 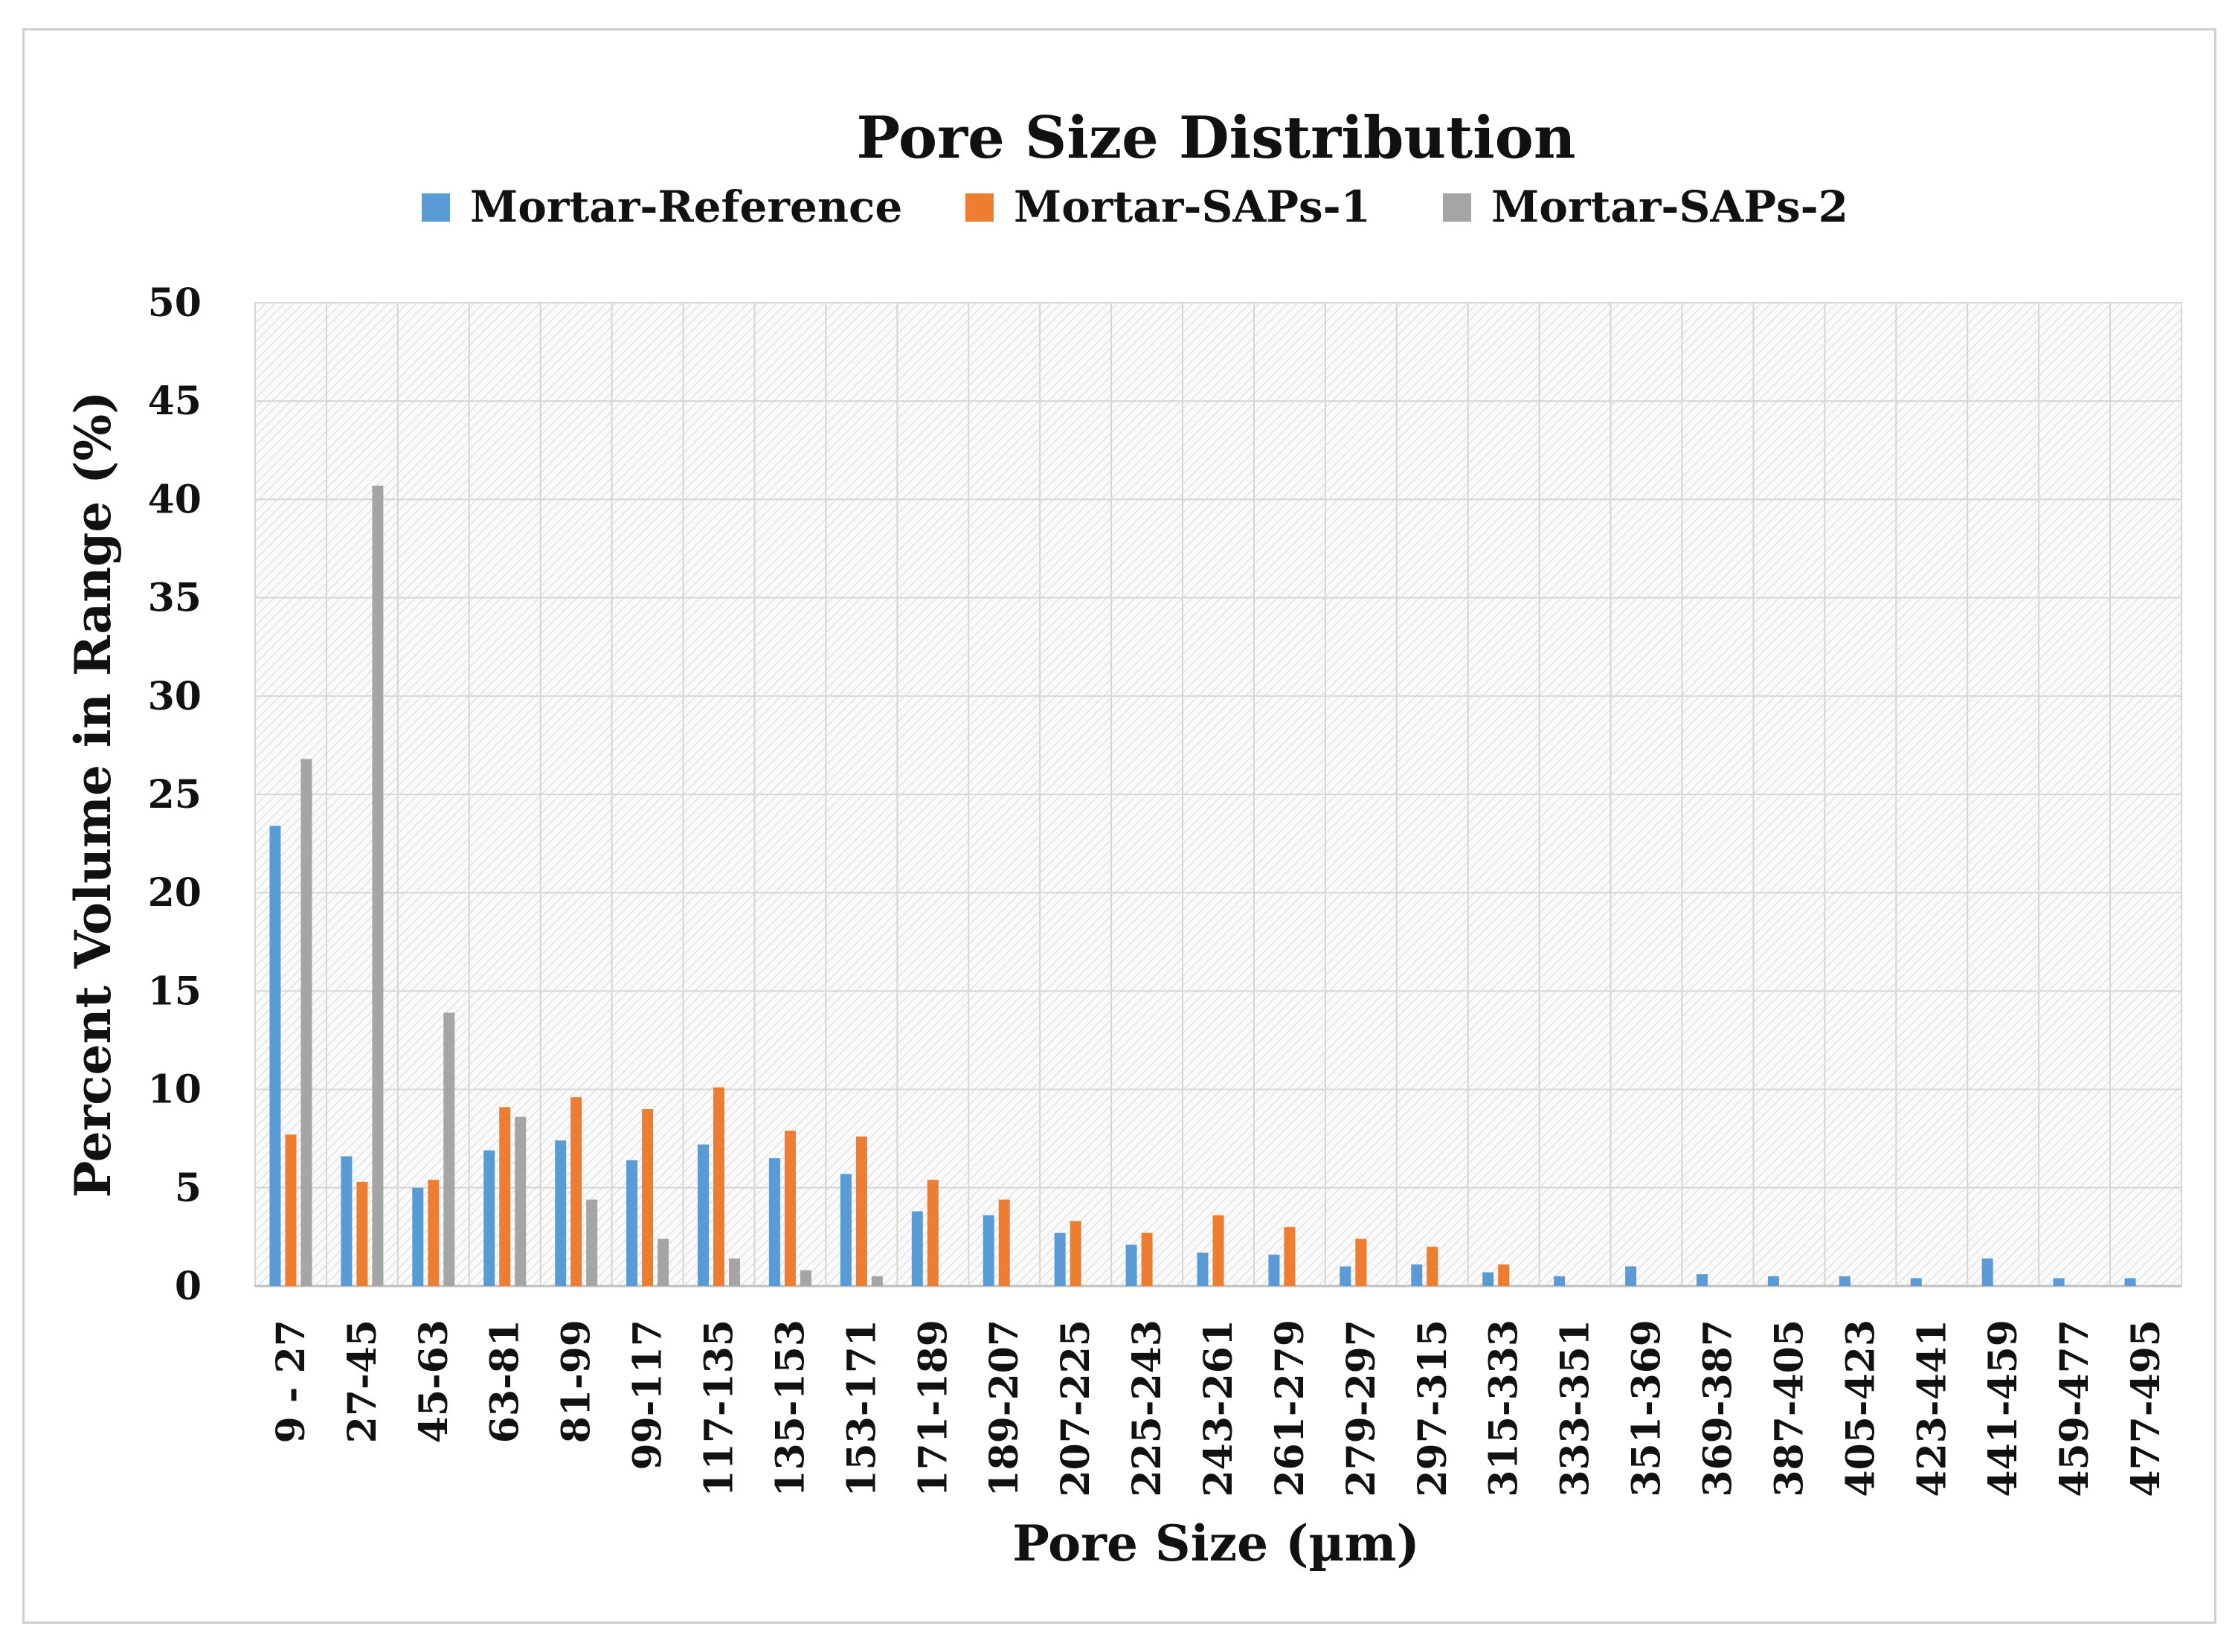 What do you see at coordinates (1004, 1408) in the screenshot?
I see `x-tick-label: 189-207` at bounding box center [1004, 1408].